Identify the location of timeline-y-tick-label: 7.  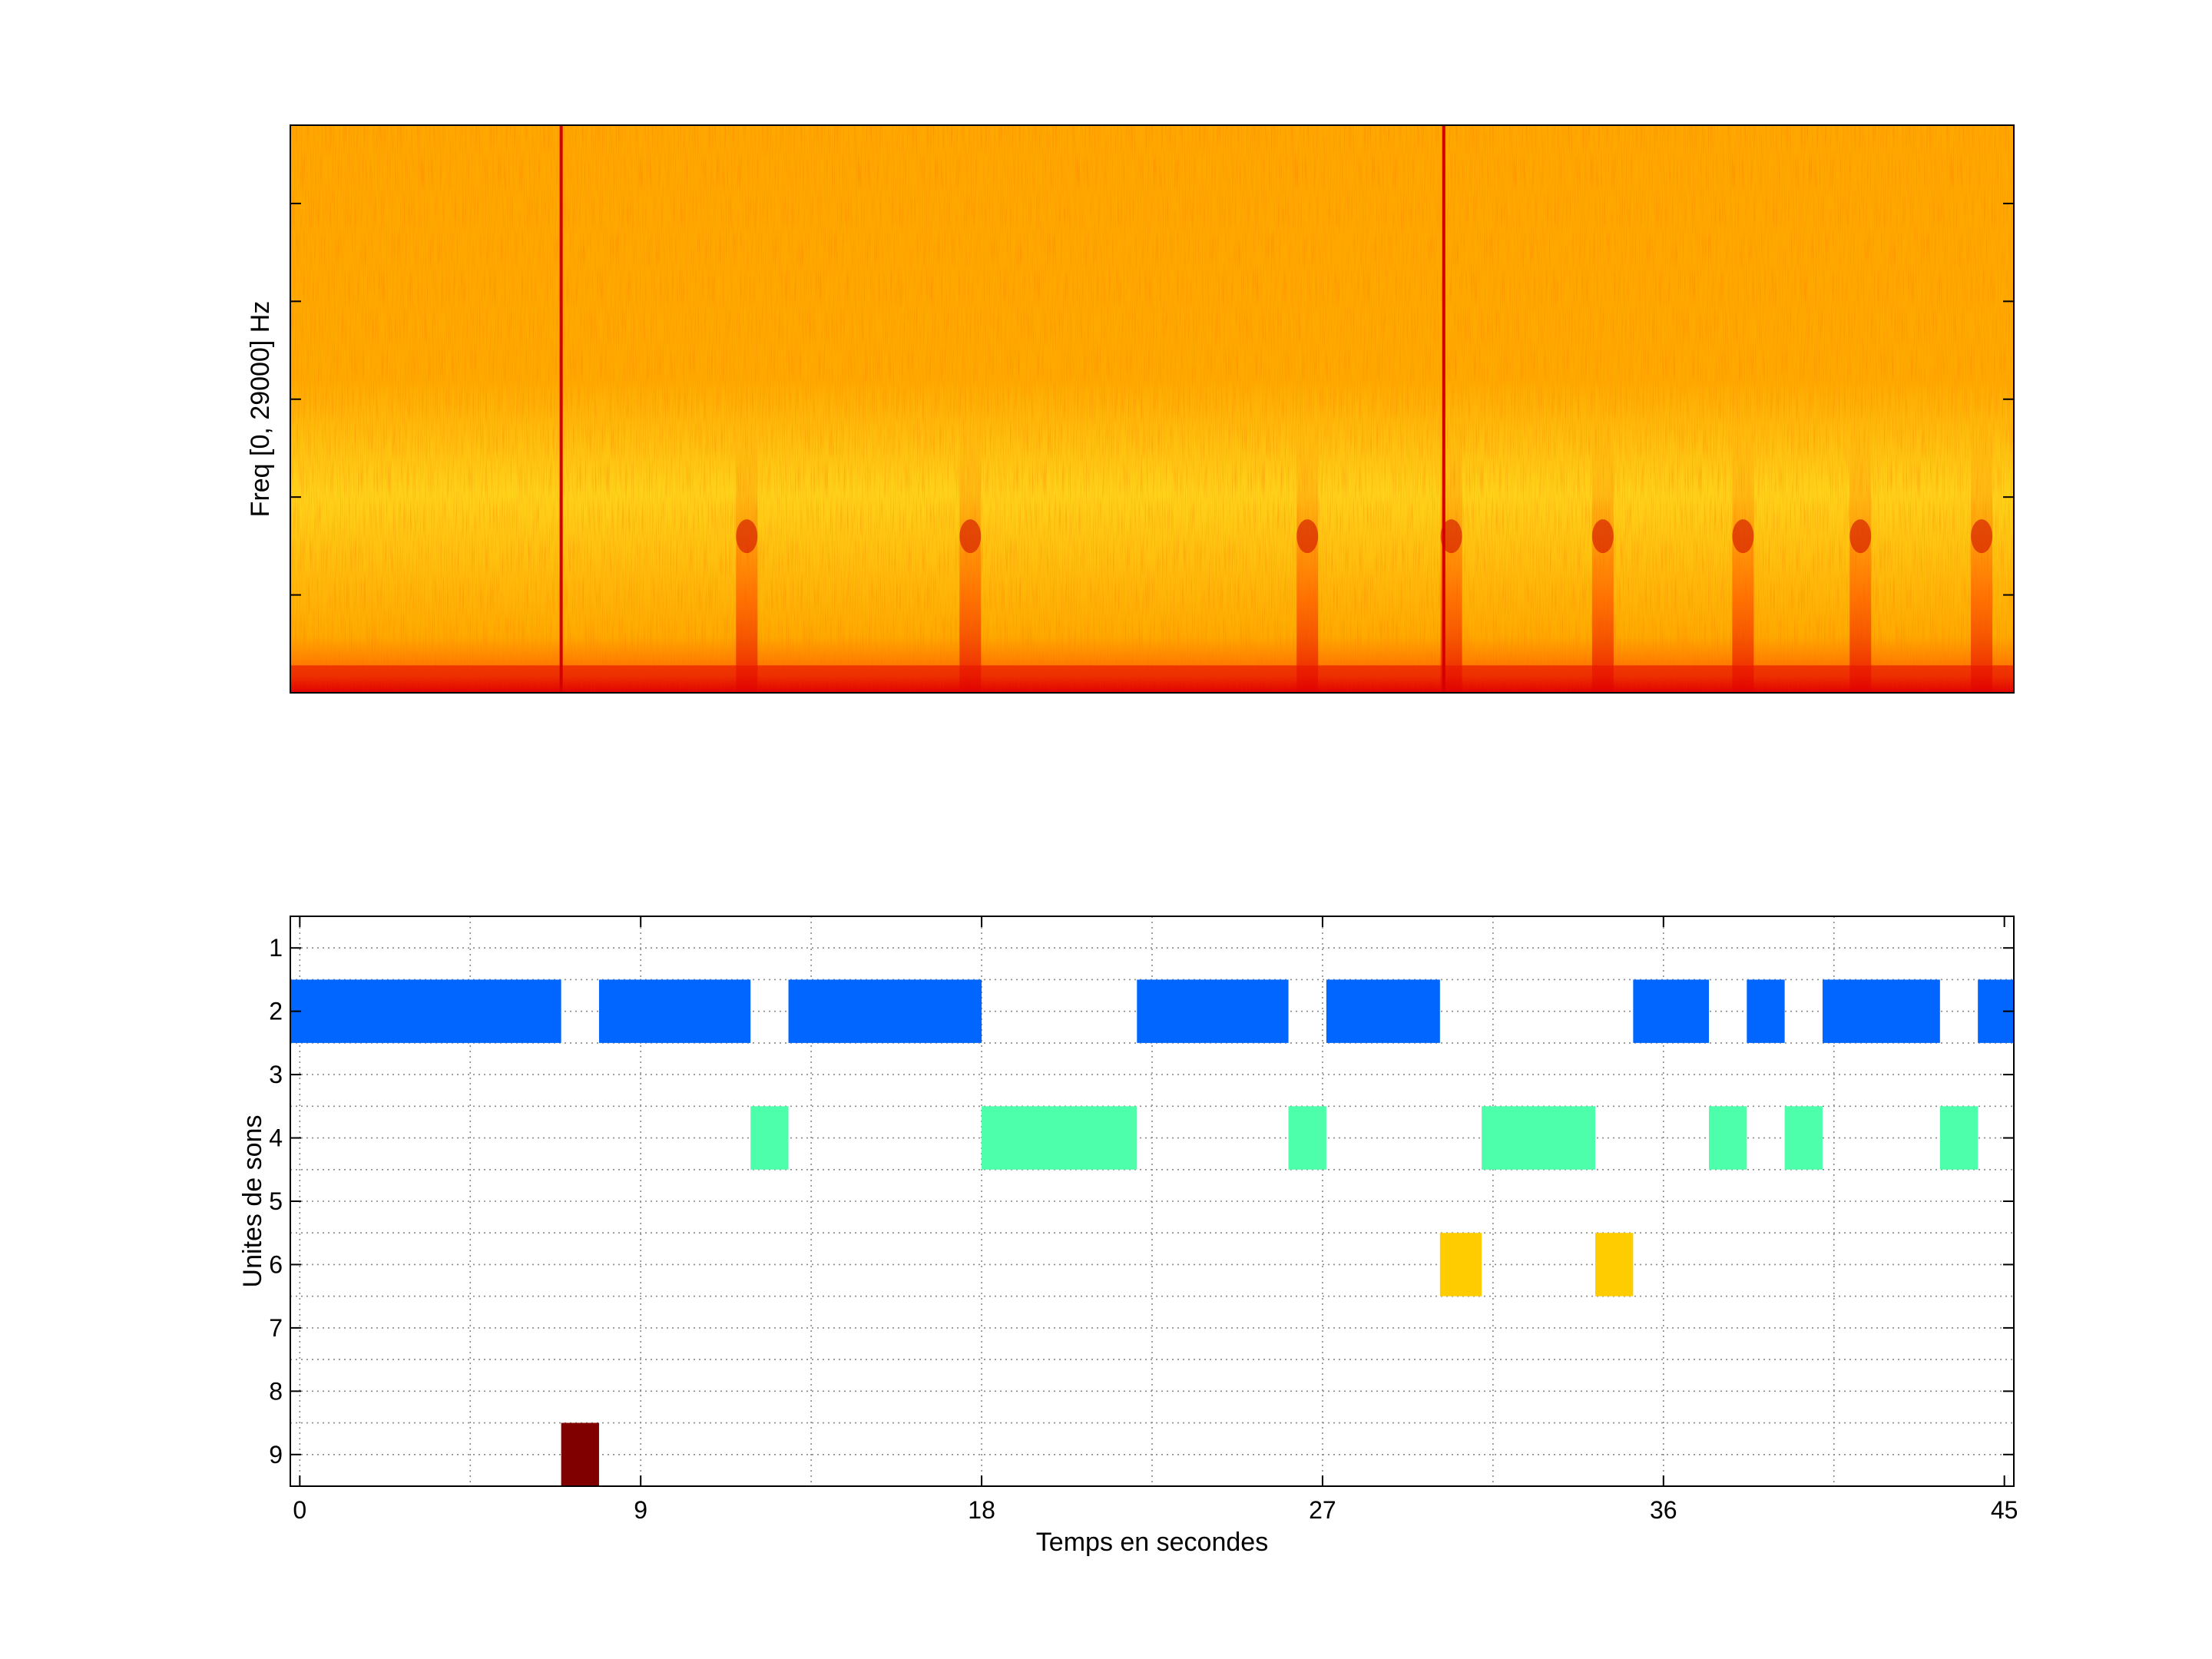
(276, 1328).